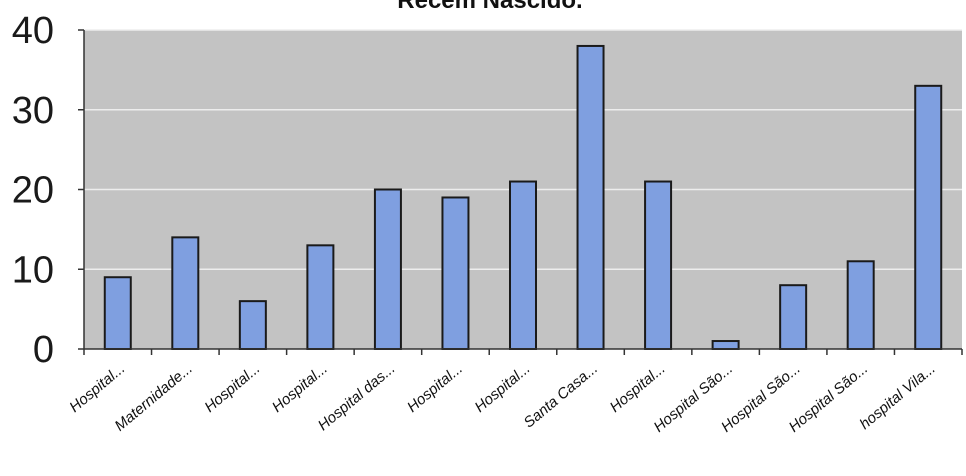 The width and height of the screenshot is (966, 476). Describe the element at coordinates (33, 31) in the screenshot. I see `y-tick-label: 40` at that location.